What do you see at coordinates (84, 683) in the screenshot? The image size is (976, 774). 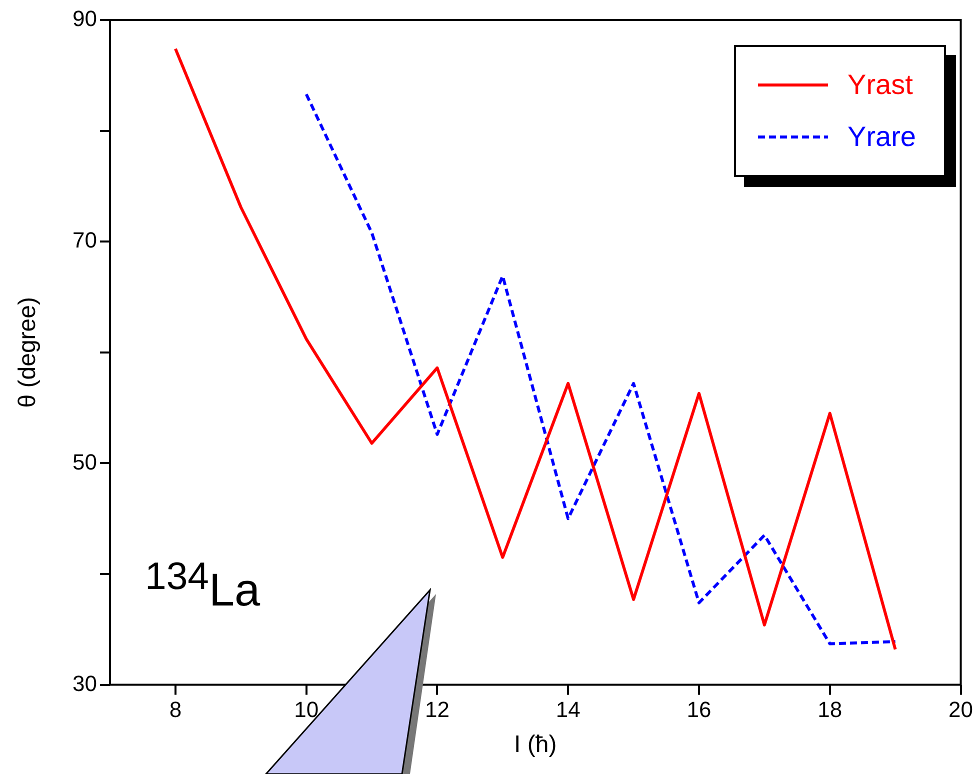 I see `y-tick-label: 30` at bounding box center [84, 683].